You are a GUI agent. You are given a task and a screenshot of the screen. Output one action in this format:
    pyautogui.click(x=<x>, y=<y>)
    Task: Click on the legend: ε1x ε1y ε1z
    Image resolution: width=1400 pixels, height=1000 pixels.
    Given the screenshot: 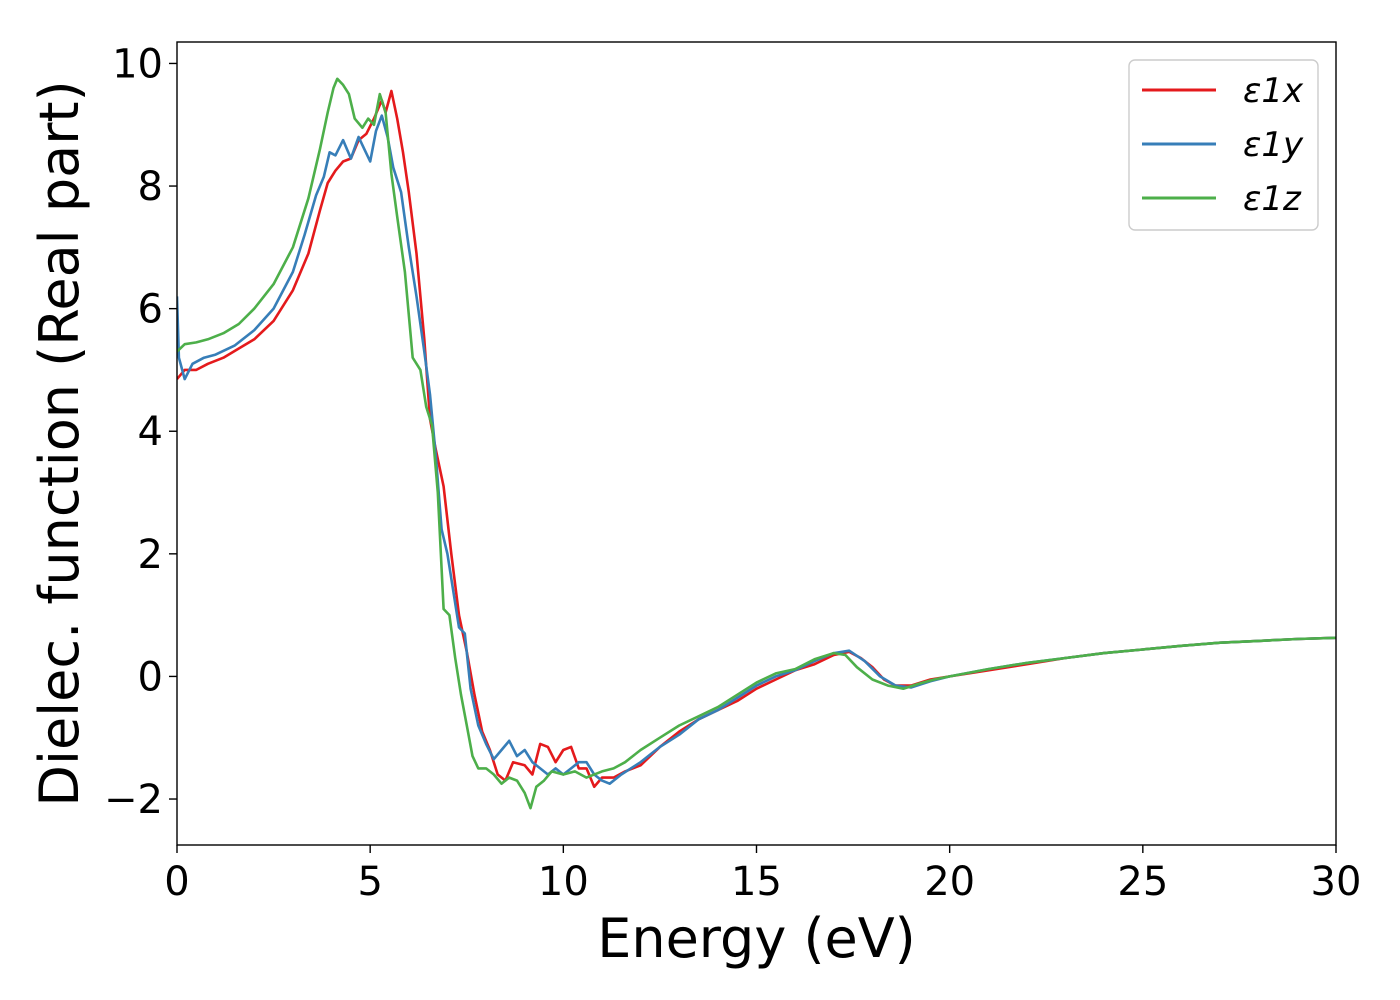 What is the action you would take?
    pyautogui.click(x=1223, y=145)
    